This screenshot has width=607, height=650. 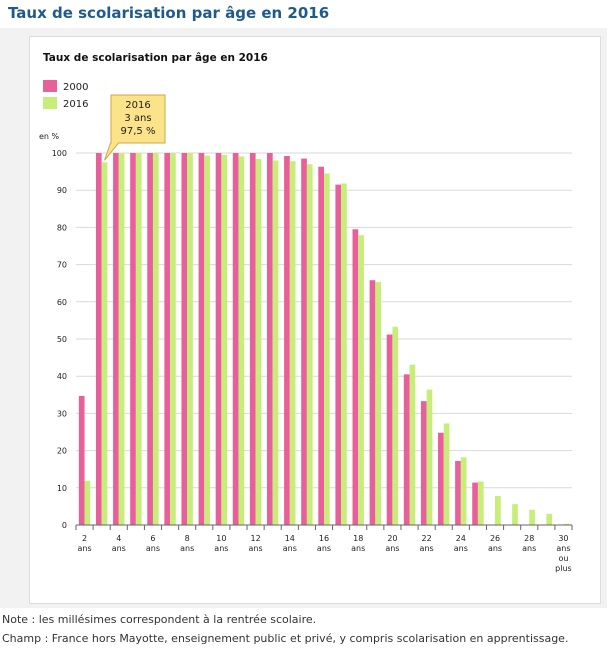 What do you see at coordinates (50, 103) in the screenshot?
I see `legend-swatch-2016` at bounding box center [50, 103].